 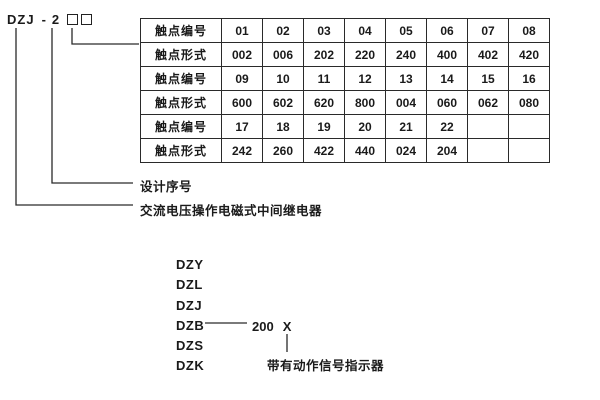 I want to click on dzb-suffix: 200 X, so click(x=271, y=326).